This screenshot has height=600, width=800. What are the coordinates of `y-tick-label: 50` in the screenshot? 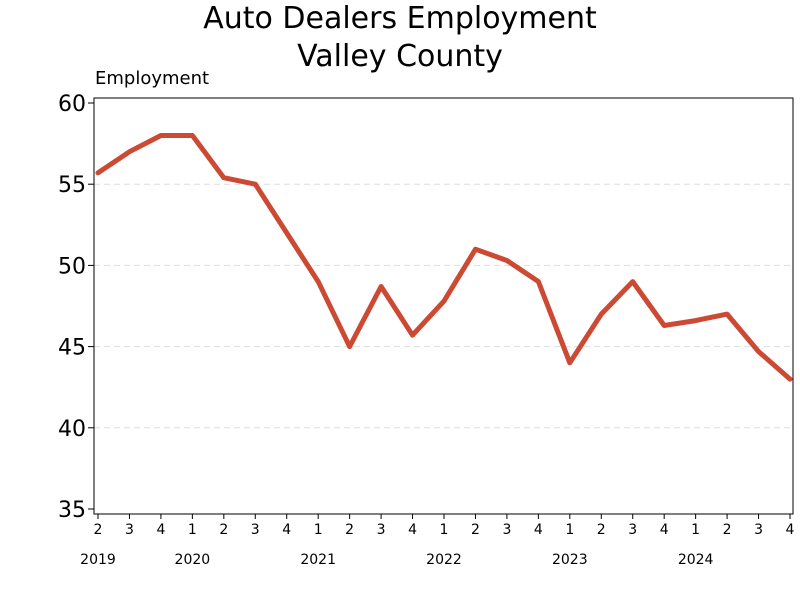 It's located at (72, 266).